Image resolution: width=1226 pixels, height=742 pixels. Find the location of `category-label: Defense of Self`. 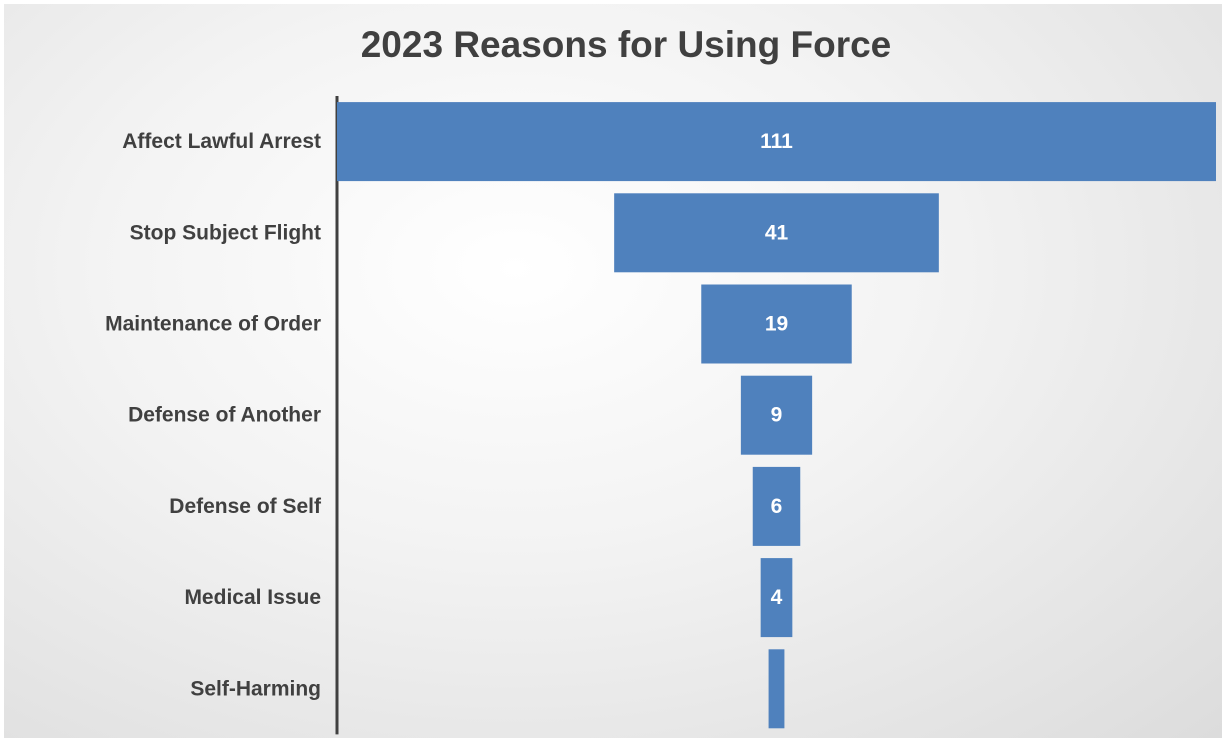

category-label: Defense of Self is located at coordinates (245, 506).